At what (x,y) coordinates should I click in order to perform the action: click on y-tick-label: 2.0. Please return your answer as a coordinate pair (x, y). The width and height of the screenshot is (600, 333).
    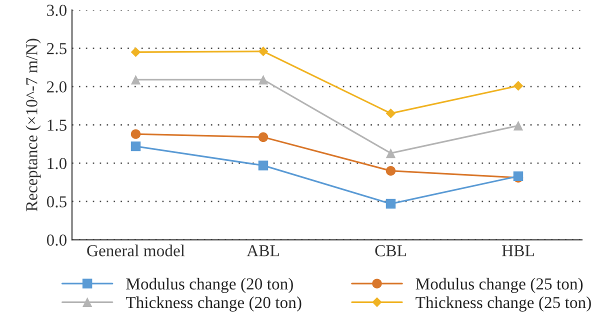
    Looking at the image, I should click on (57, 87).